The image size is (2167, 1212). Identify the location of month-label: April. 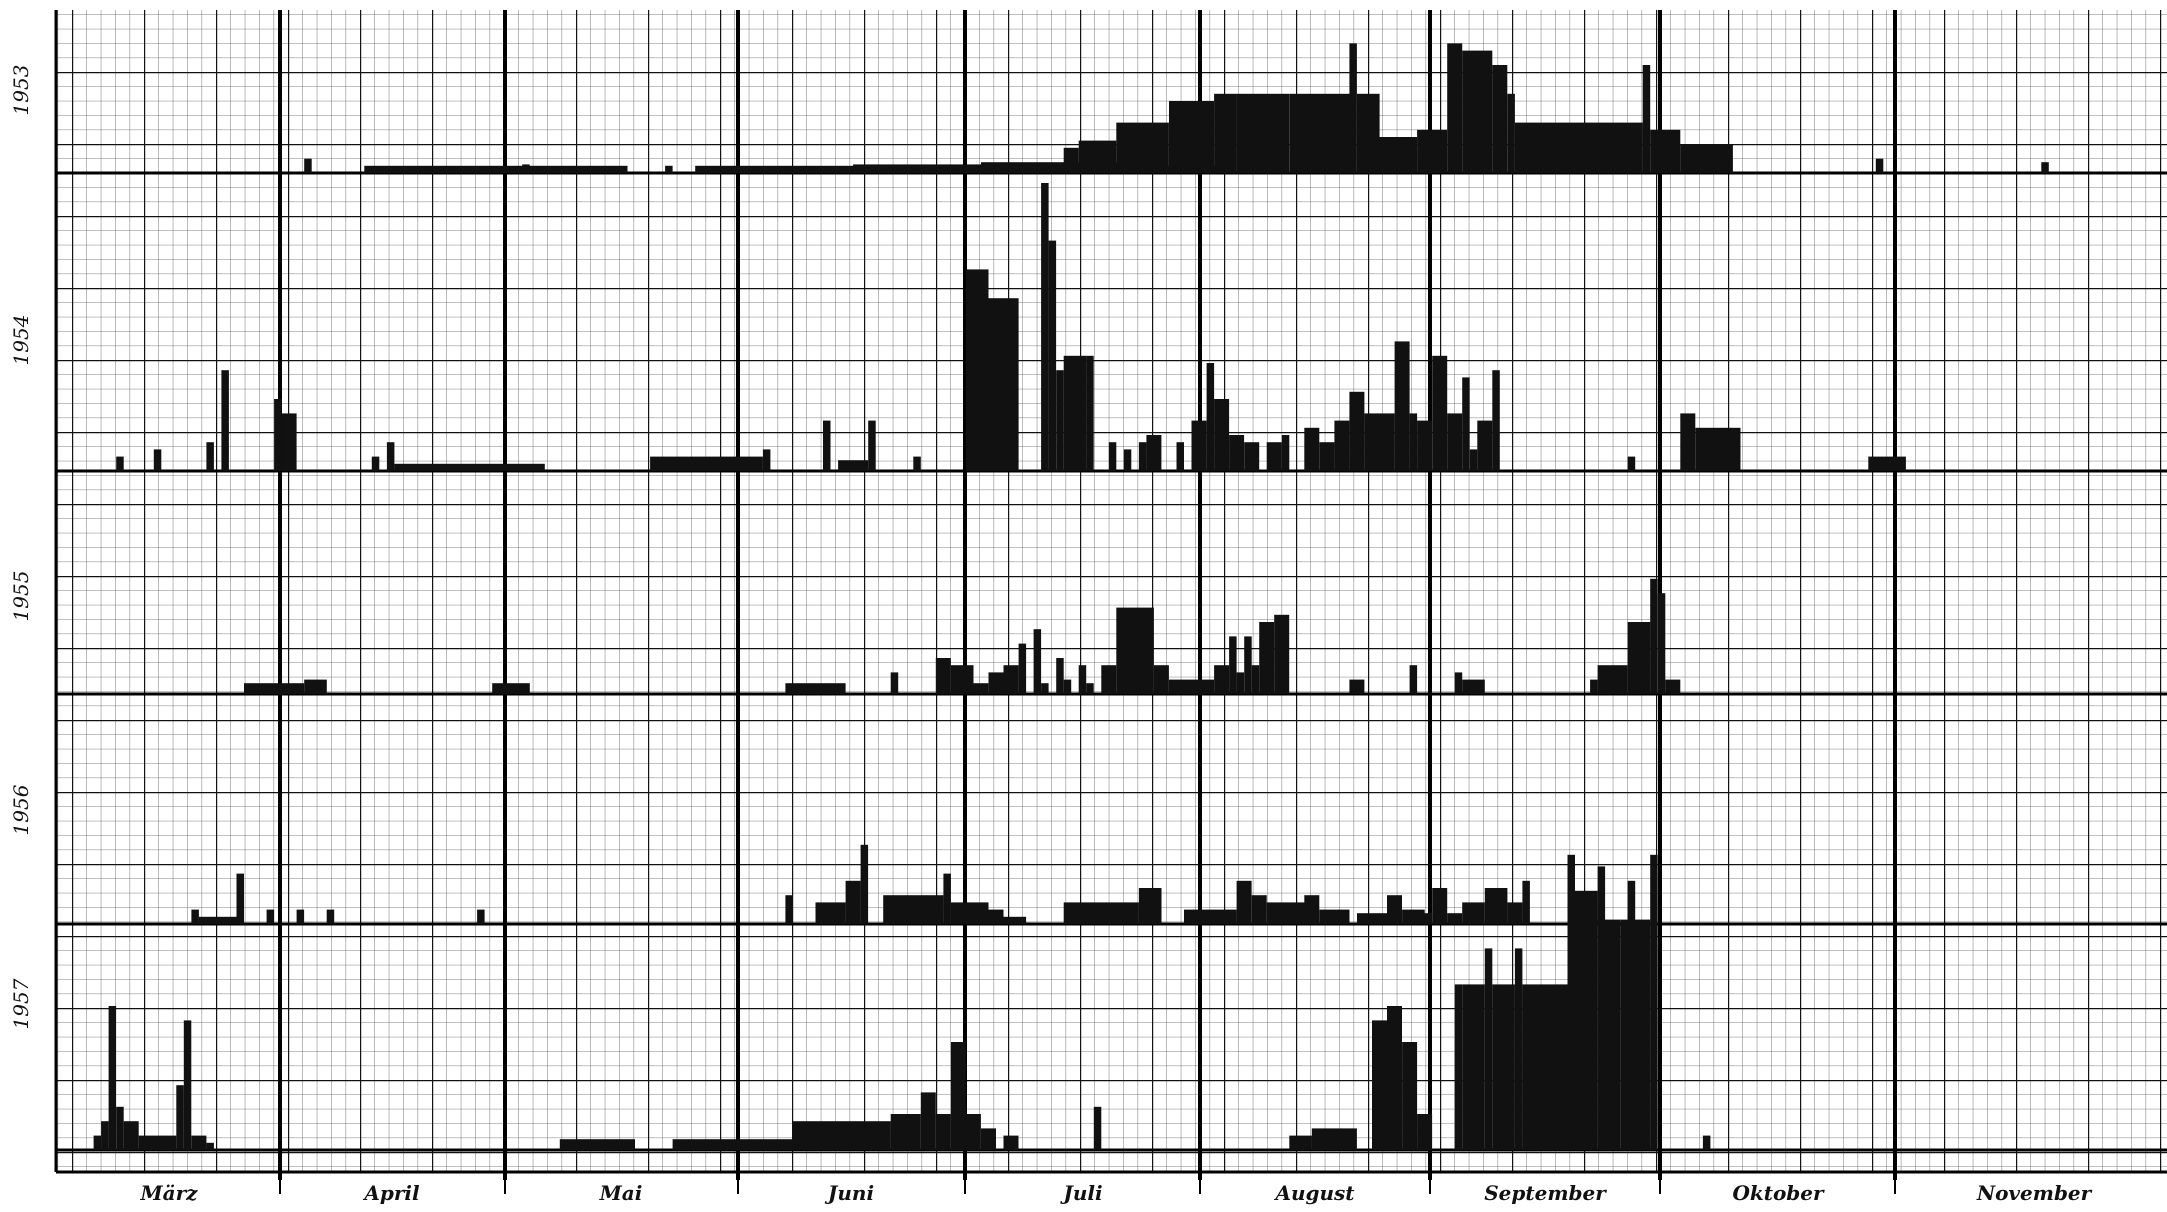
(391, 1193).